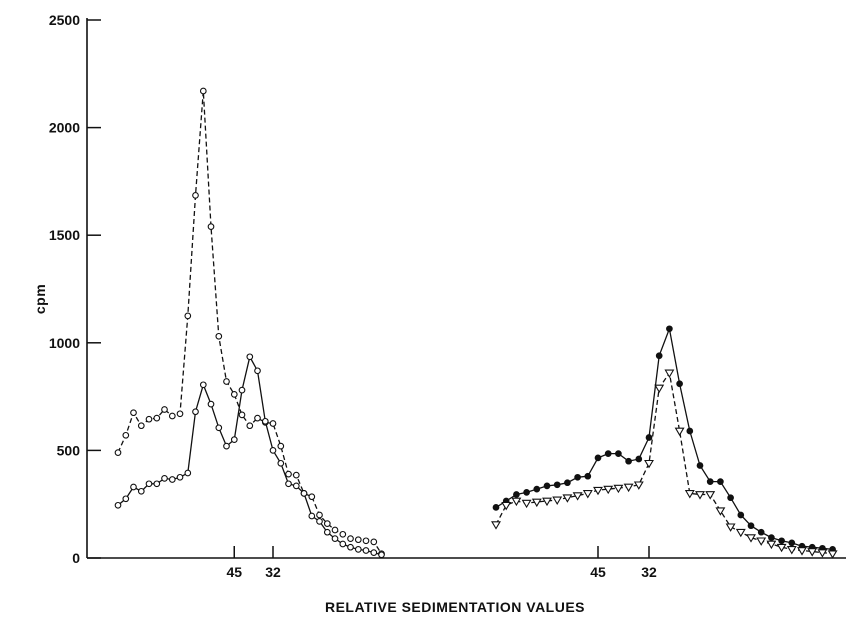 This screenshot has width=846, height=619. I want to click on series-right-dashed-open-triangle, so click(664, 464).